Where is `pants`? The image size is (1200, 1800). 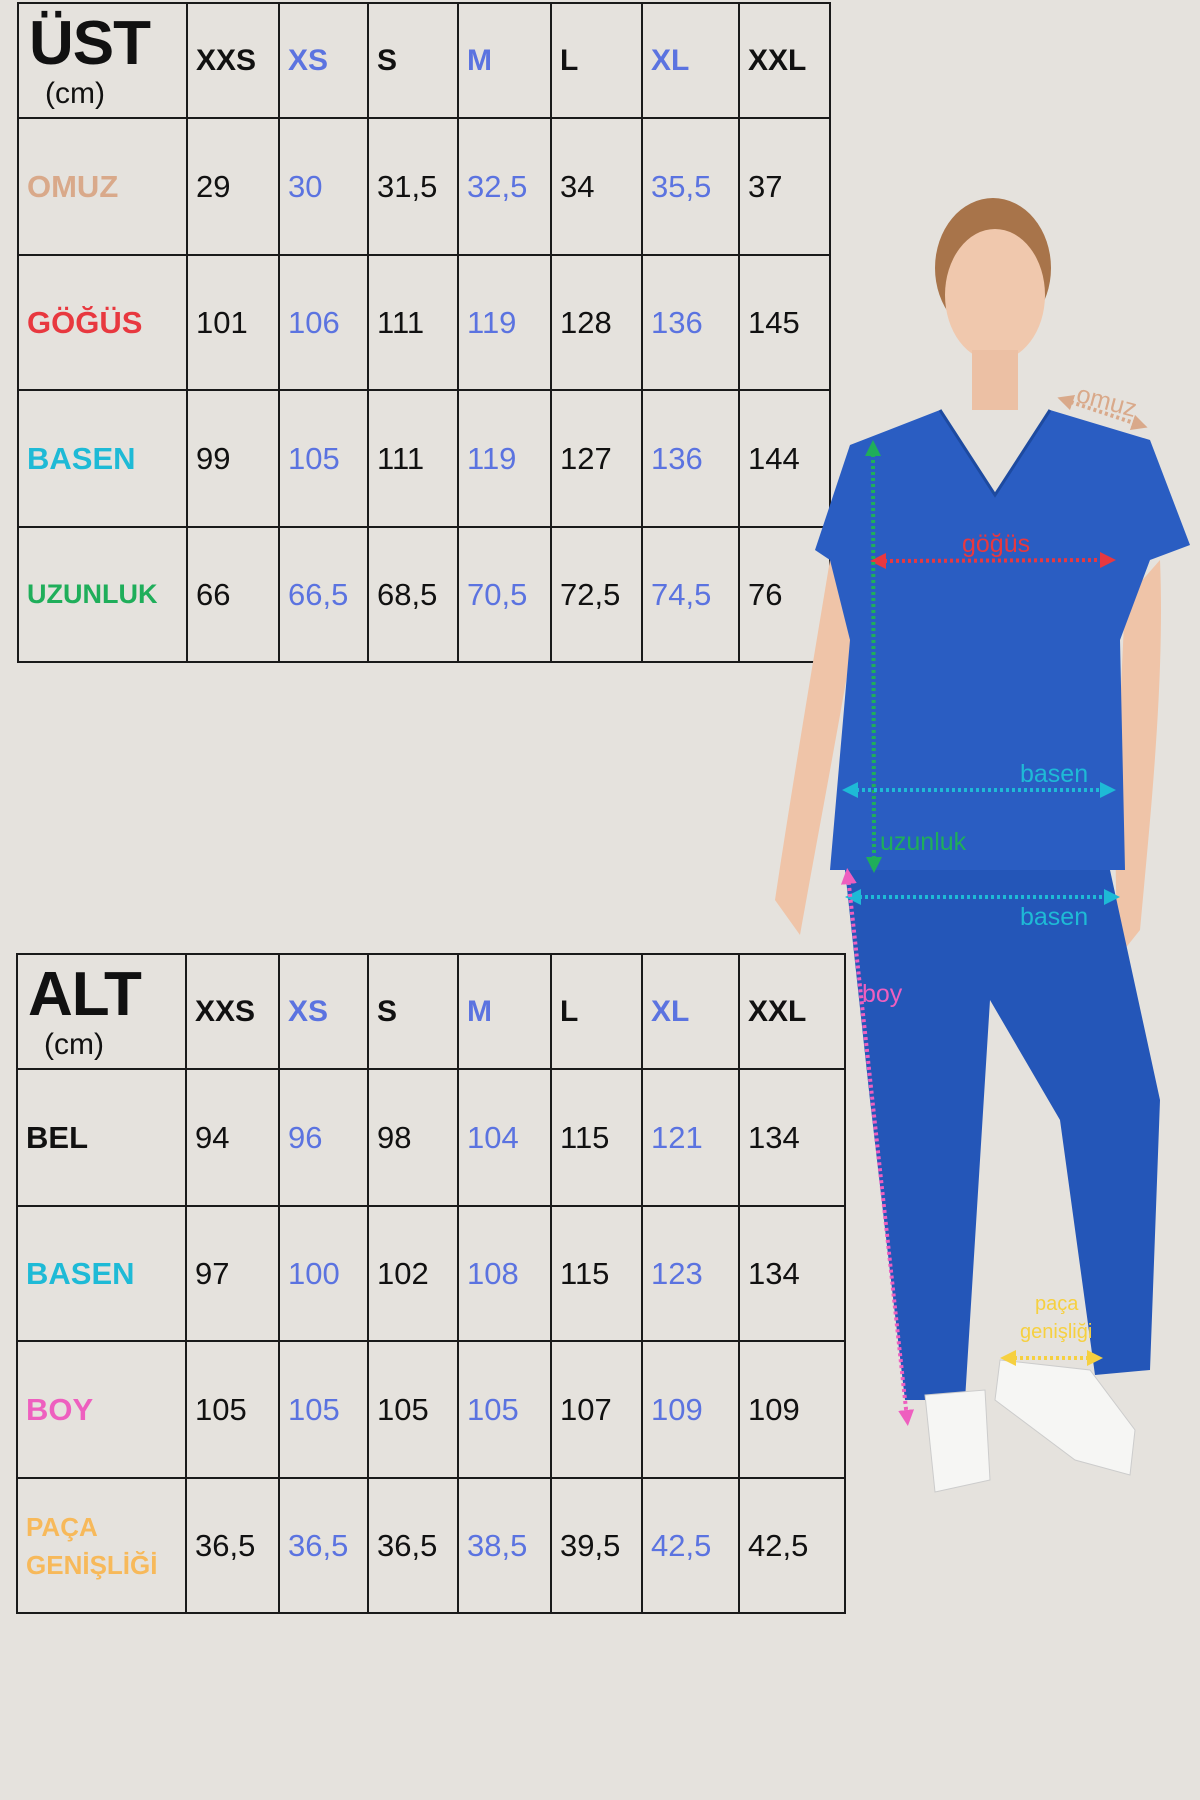 pants is located at coordinates (1002, 1135).